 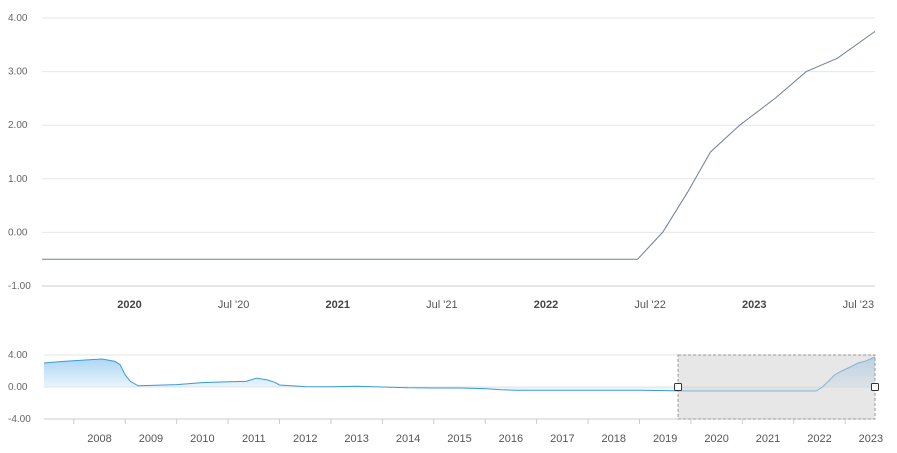 I want to click on navigator-x-tick-label: 2018, so click(x=614, y=439).